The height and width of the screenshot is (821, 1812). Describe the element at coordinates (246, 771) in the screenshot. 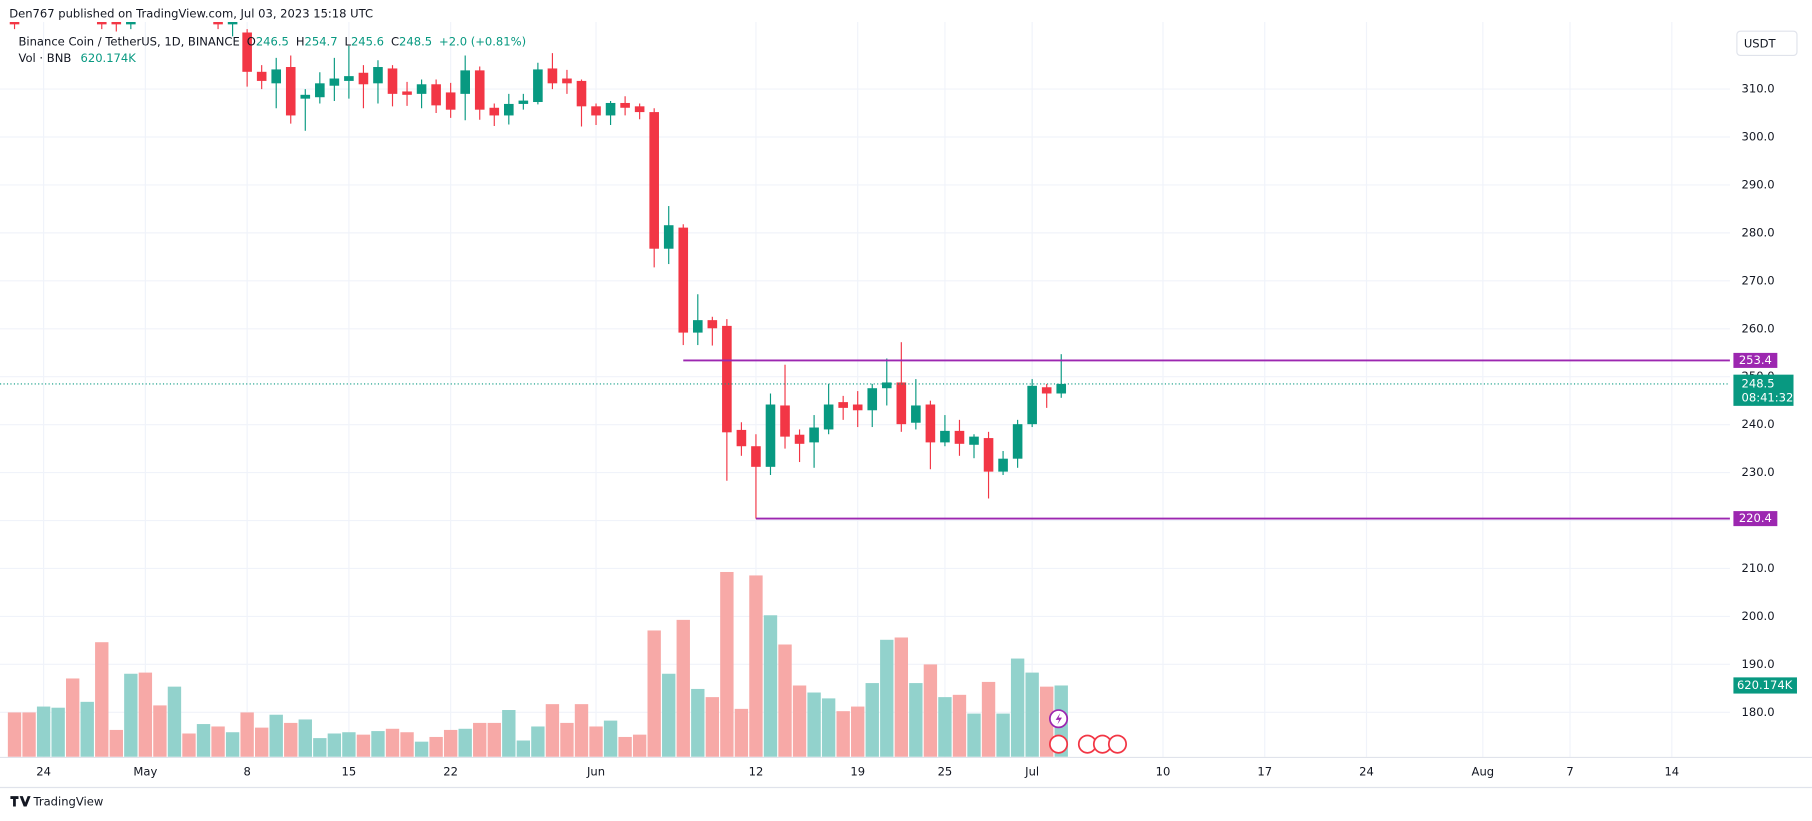

I see `x-tick-label: 8` at that location.